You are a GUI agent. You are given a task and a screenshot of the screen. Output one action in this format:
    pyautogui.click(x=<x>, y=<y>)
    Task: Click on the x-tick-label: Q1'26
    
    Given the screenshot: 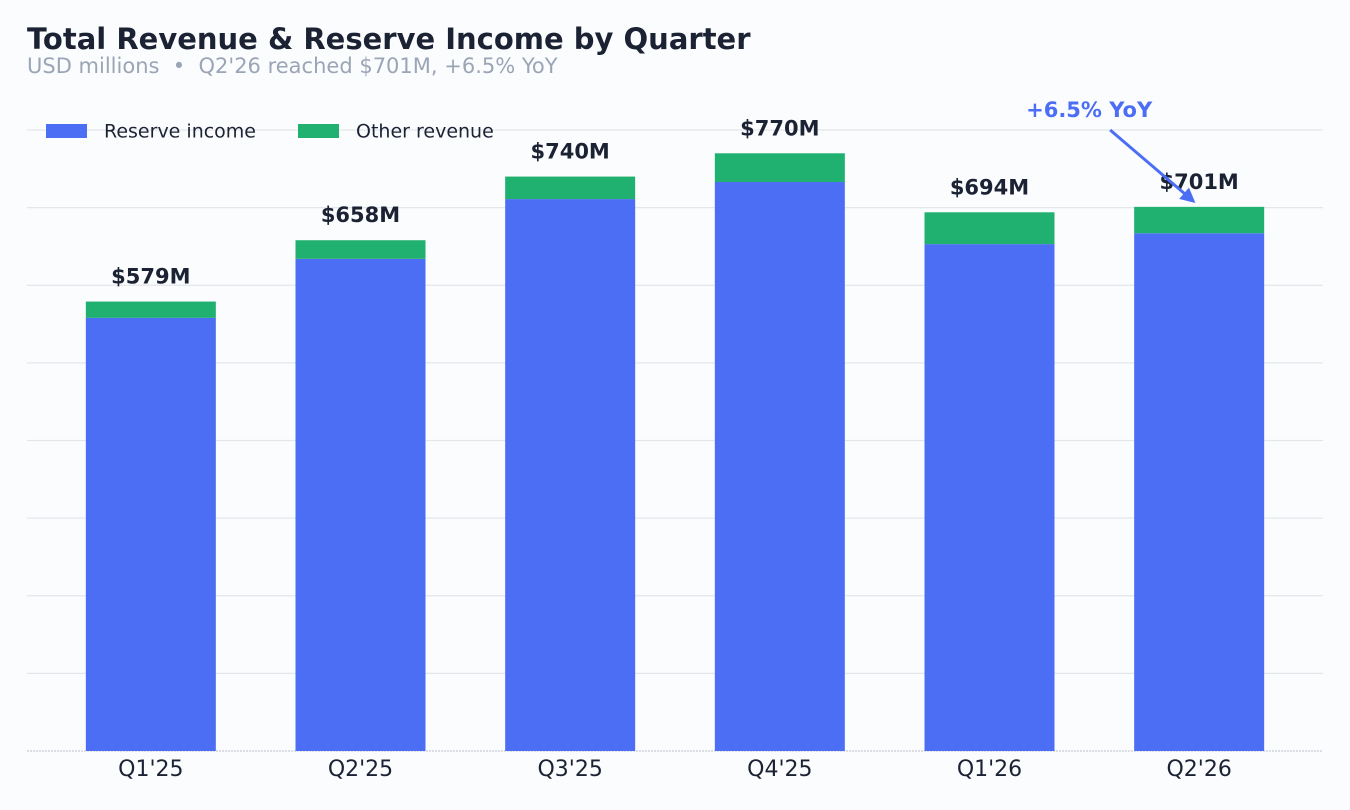 What is the action you would take?
    pyautogui.click(x=989, y=769)
    